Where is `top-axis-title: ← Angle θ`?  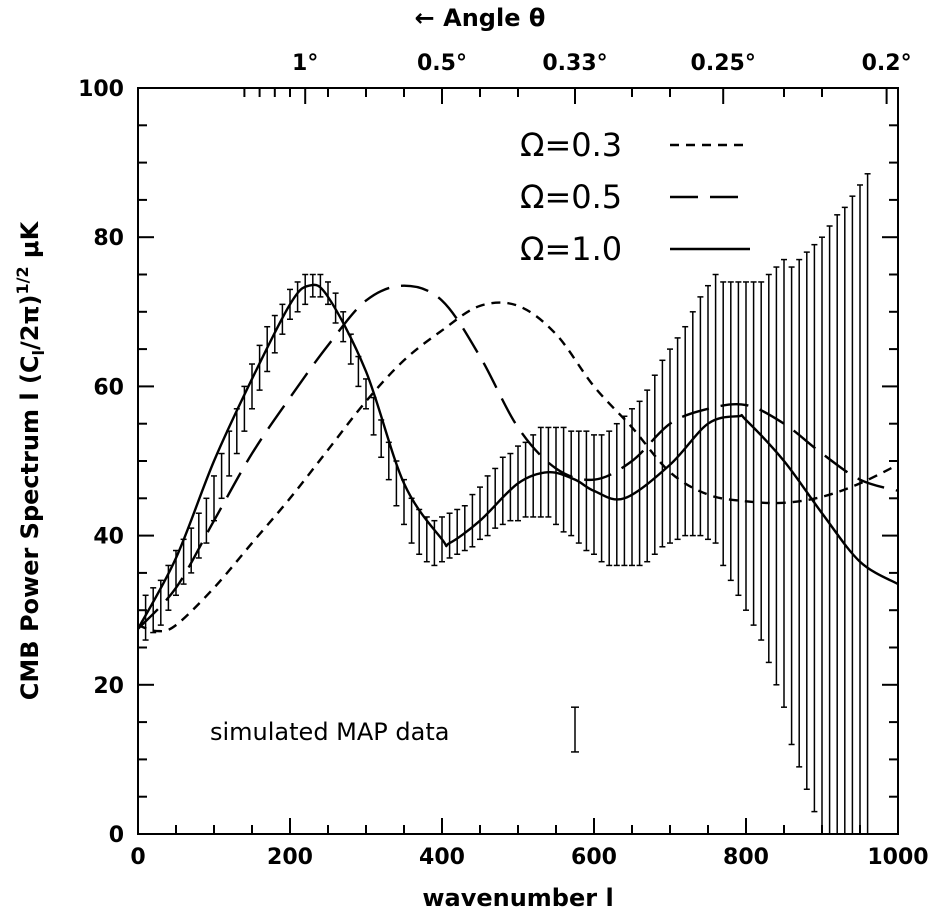
top-axis-title: ← Angle θ is located at coordinates (480, 18).